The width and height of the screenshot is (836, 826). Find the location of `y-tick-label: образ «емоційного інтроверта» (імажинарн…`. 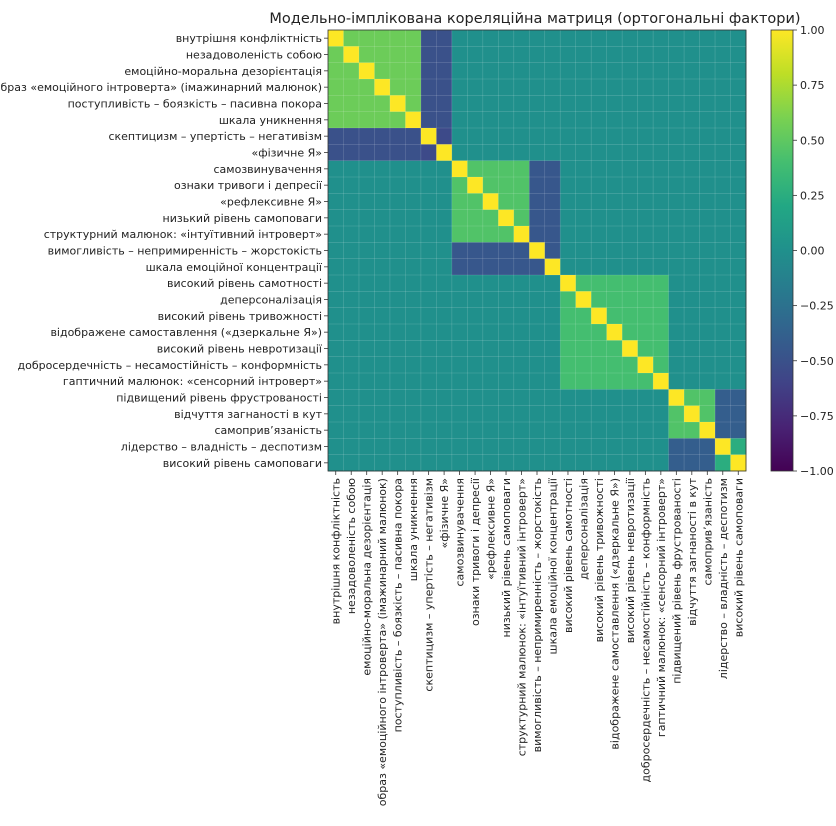

y-tick-label: образ «емоційного інтроверта» (імажинарн… is located at coordinates (161, 87).